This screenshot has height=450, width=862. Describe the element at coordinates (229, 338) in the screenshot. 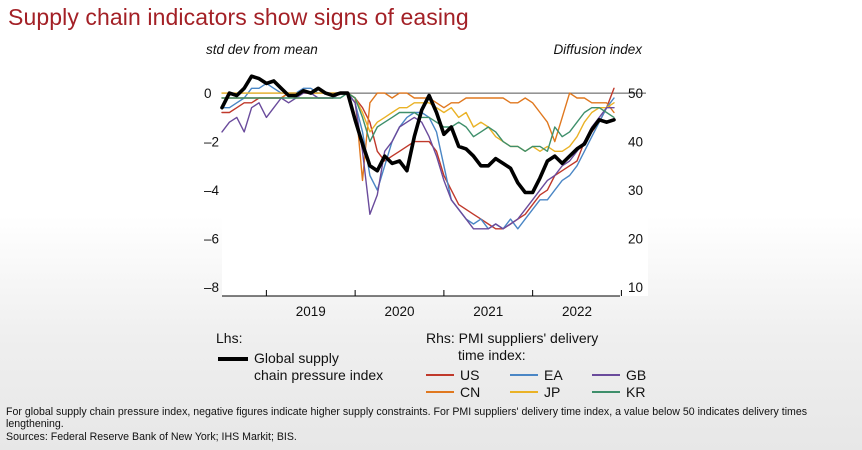

I see `legend-lhs-header: Lhs:` at that location.